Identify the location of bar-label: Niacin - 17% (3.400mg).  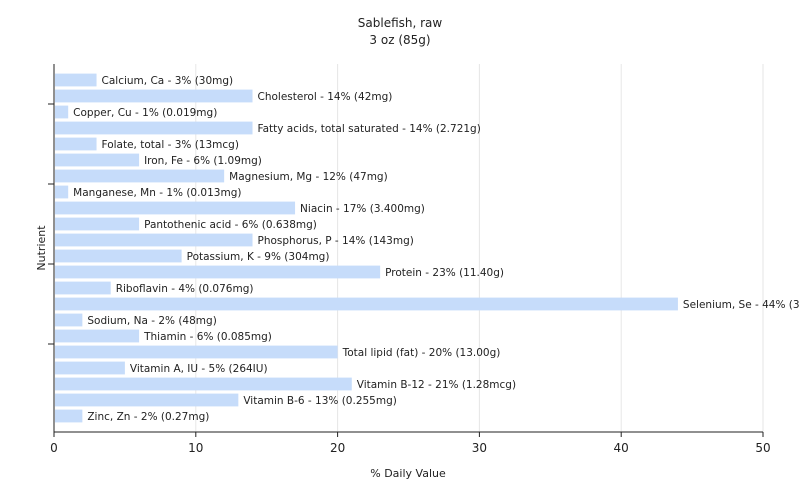
(362, 209).